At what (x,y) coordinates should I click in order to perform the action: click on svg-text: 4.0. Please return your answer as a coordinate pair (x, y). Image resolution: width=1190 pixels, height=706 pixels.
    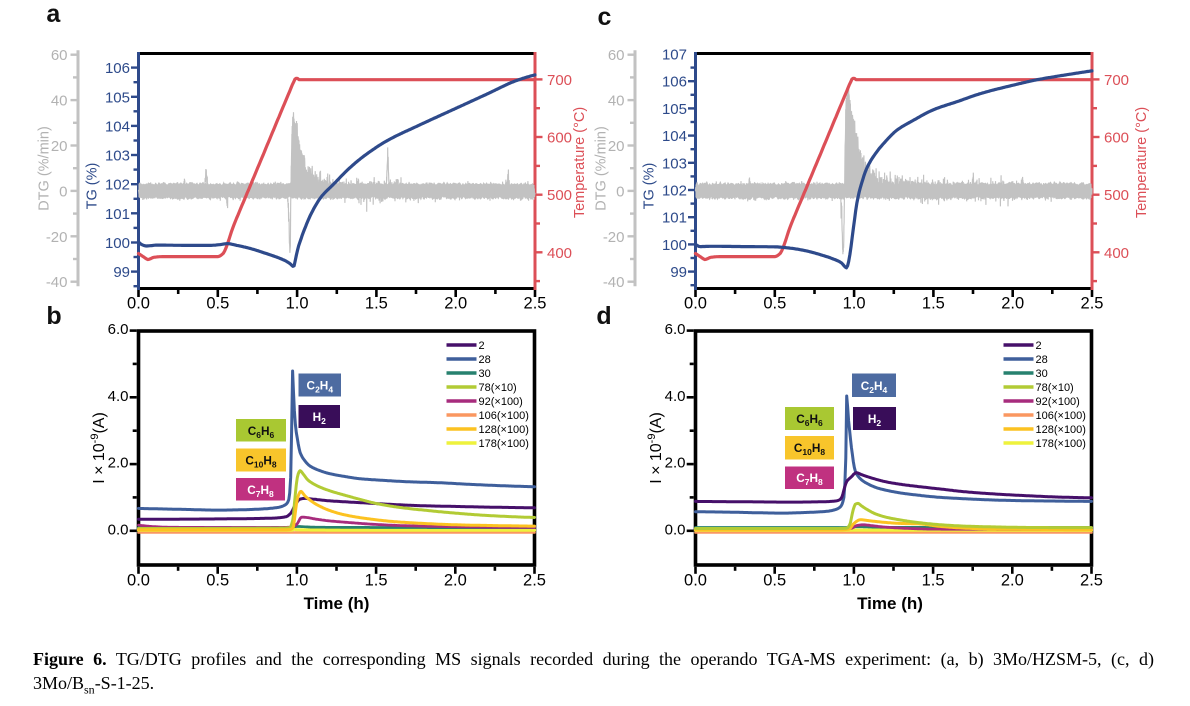
    Looking at the image, I should click on (118, 396).